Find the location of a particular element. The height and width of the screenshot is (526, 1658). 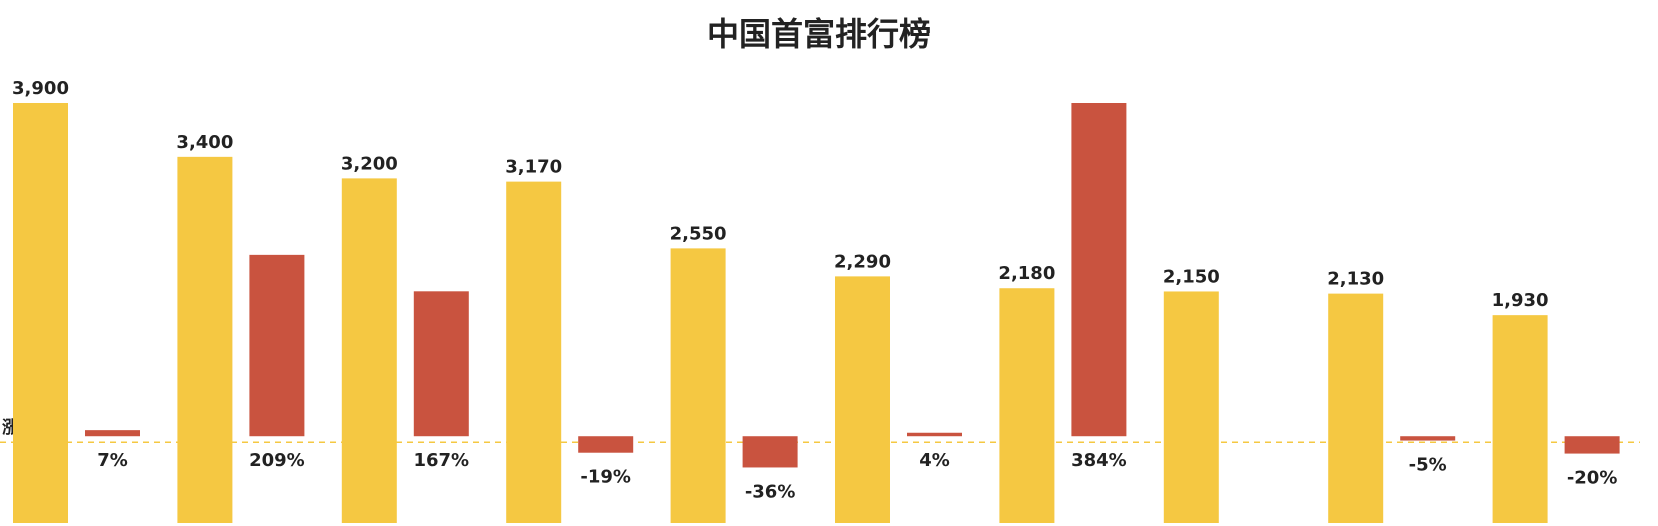

data-label: -20% is located at coordinates (1592, 478).